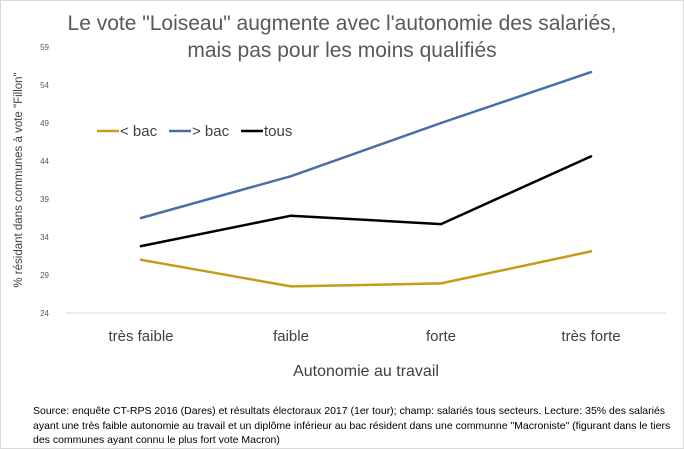  What do you see at coordinates (19, 179) in the screenshot?
I see `y-axis-title: % résidant dans communes à vote "Fillon"` at bounding box center [19, 179].